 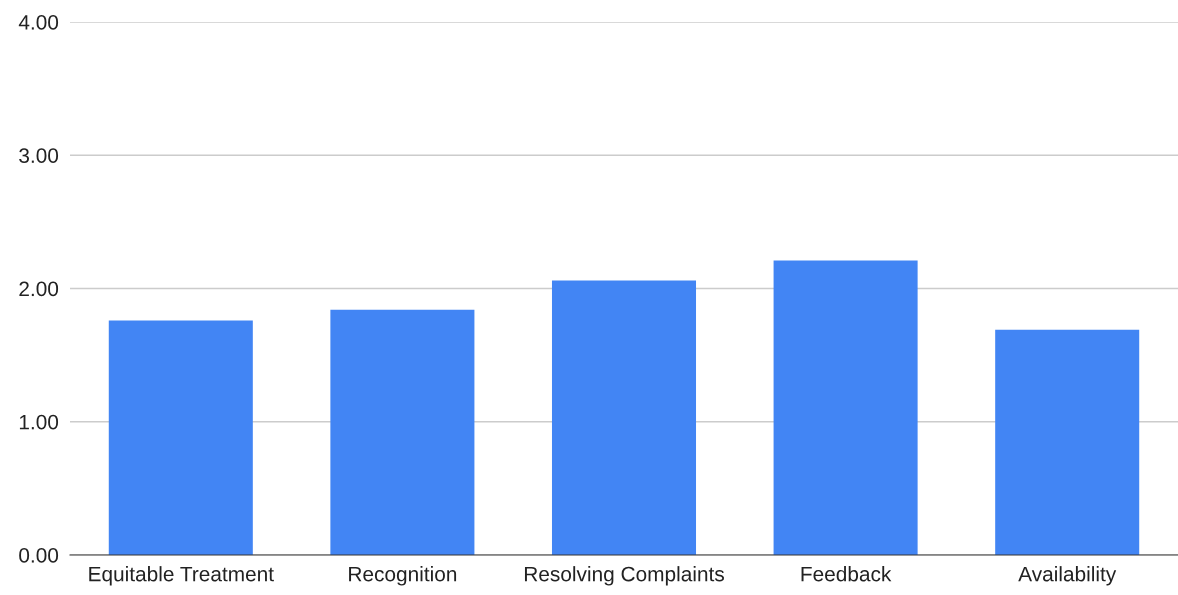 I want to click on x-tick-label: Feedback, so click(x=846, y=574).